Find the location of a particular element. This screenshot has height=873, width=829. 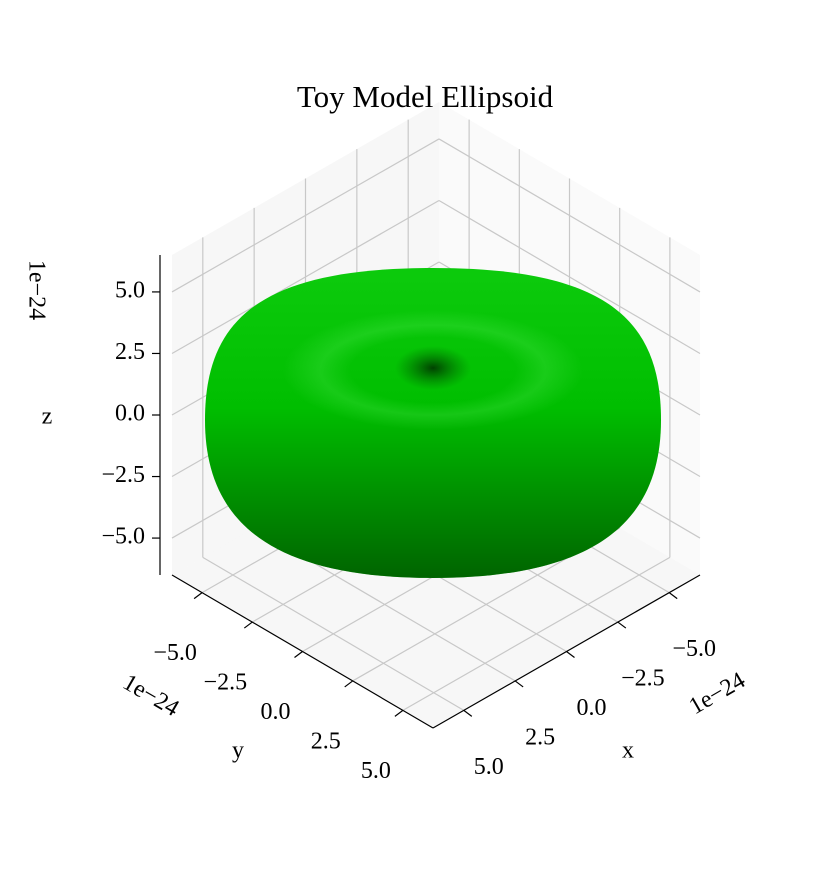

chart-title: Toy Model Ellipsoid is located at coordinates (425, 96).